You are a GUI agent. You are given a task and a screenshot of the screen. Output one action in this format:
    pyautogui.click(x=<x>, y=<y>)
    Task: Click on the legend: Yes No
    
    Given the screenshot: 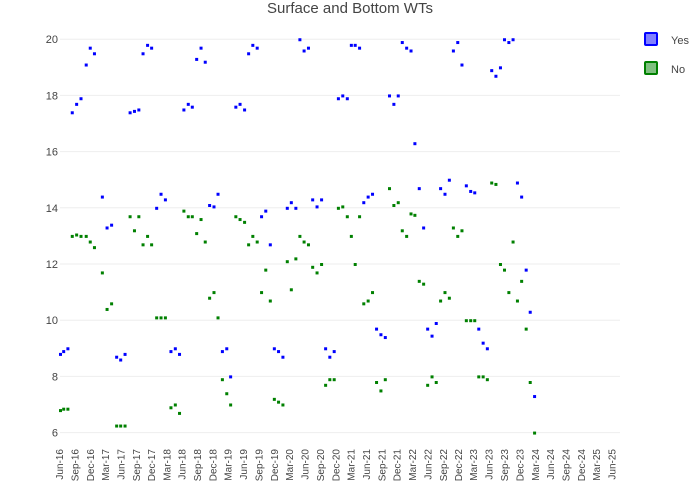 What is the action you would take?
    pyautogui.click(x=666, y=54)
    